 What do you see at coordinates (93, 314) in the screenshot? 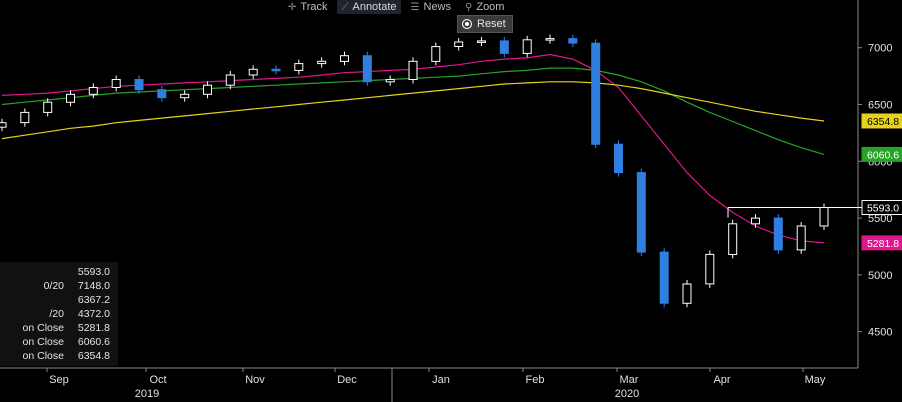
I see `legend-value: 4372.0` at bounding box center [93, 314].